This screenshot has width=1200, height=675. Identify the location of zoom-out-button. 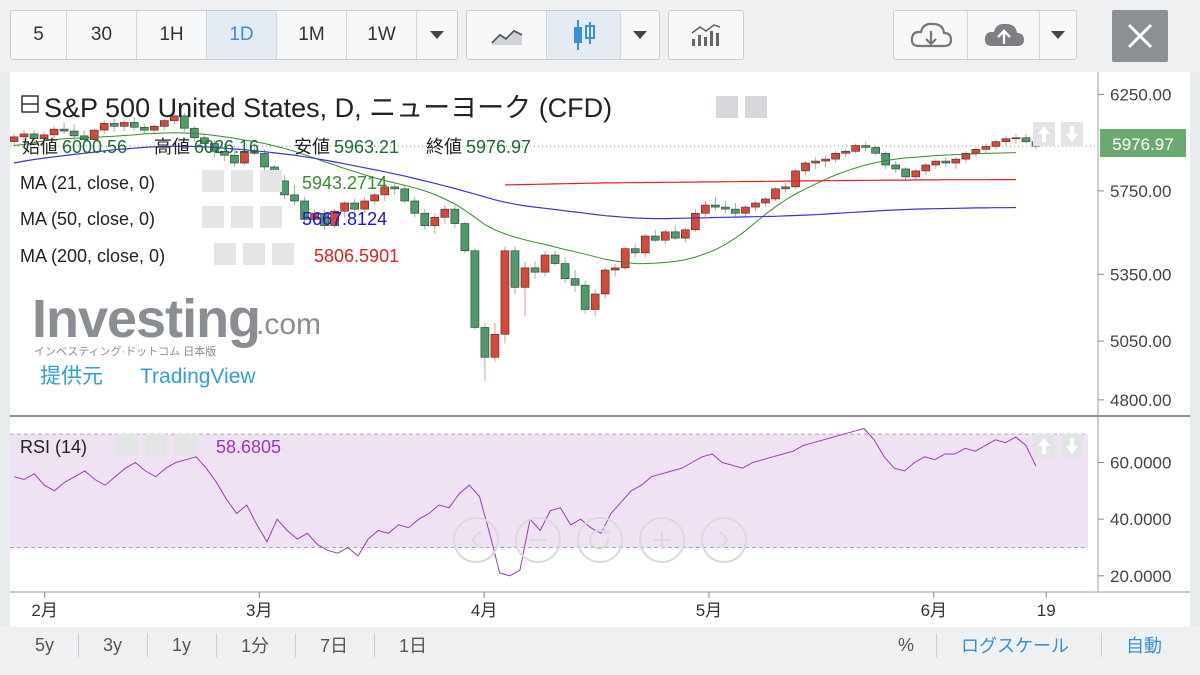
(538, 540).